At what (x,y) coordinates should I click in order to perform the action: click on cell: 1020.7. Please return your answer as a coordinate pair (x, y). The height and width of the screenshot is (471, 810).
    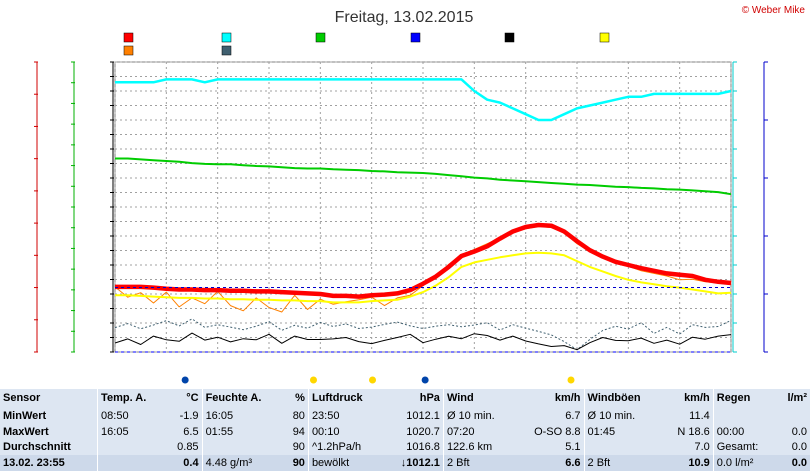
    Looking at the image, I should click on (423, 431).